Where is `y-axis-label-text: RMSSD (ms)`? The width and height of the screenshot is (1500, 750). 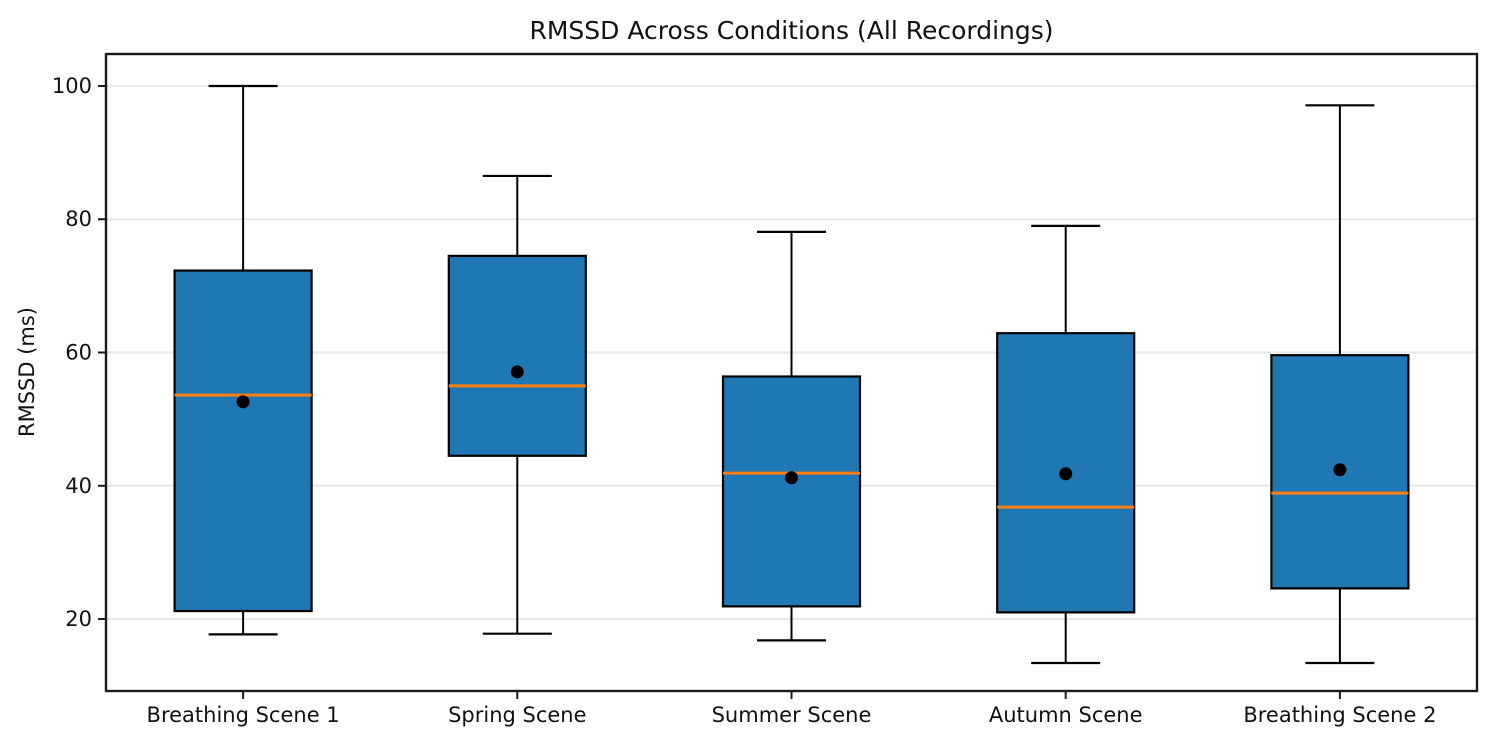 y-axis-label-text: RMSSD (ms) is located at coordinates (27, 372).